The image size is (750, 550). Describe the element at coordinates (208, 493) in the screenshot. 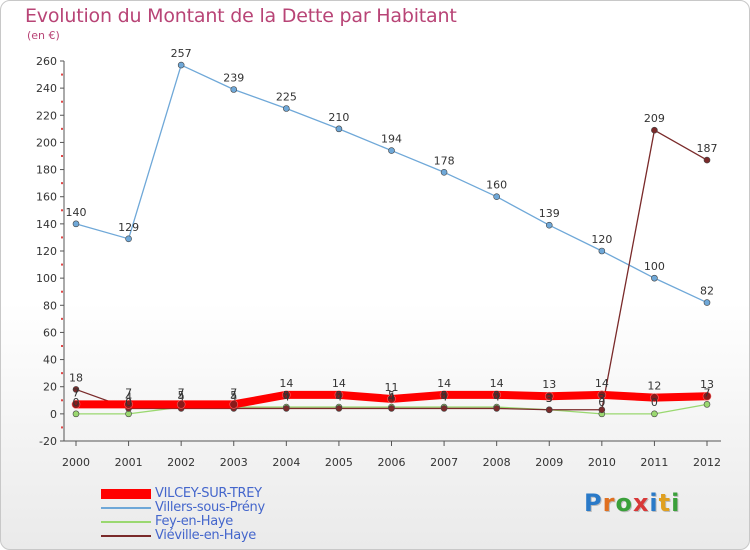

I see `legend-label: VILCEY-SUR-TREY` at that location.